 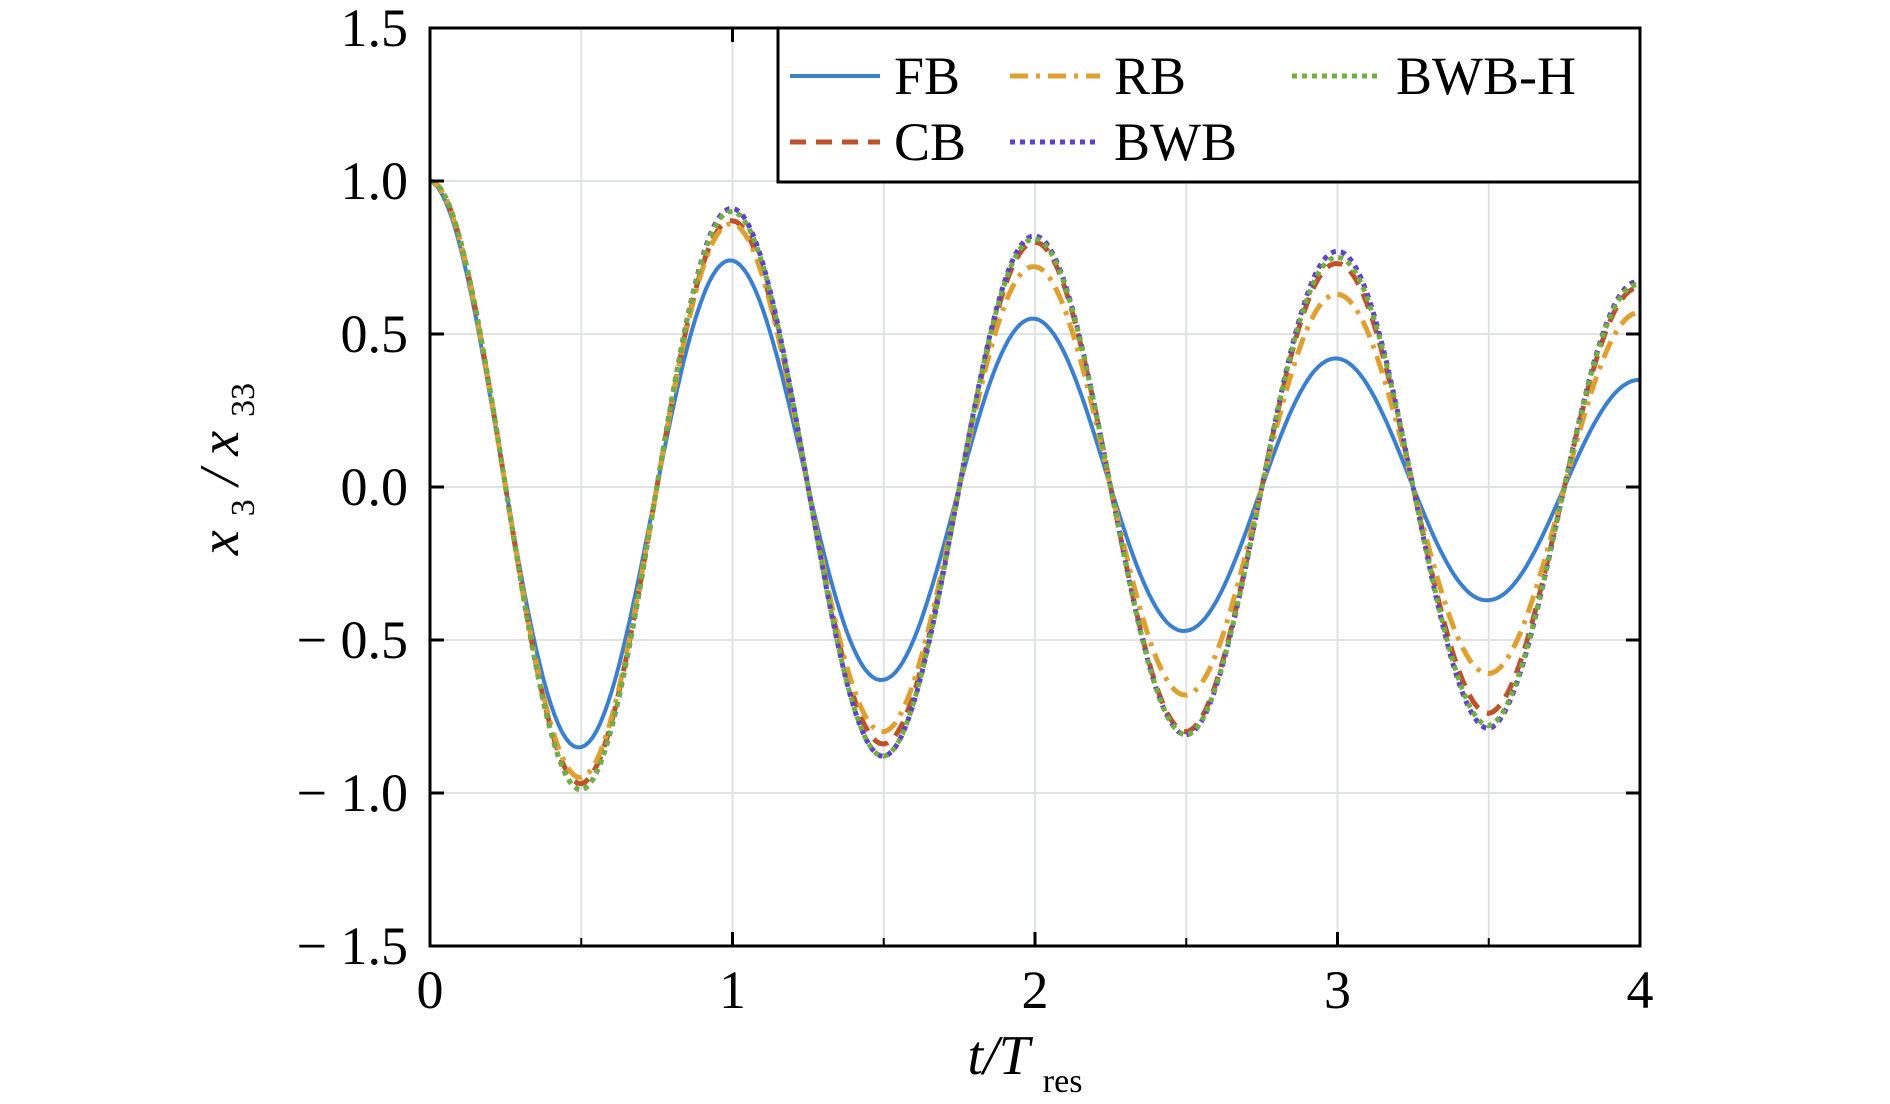 I want to click on legend-label-rb: RB, so click(x=1150, y=76).